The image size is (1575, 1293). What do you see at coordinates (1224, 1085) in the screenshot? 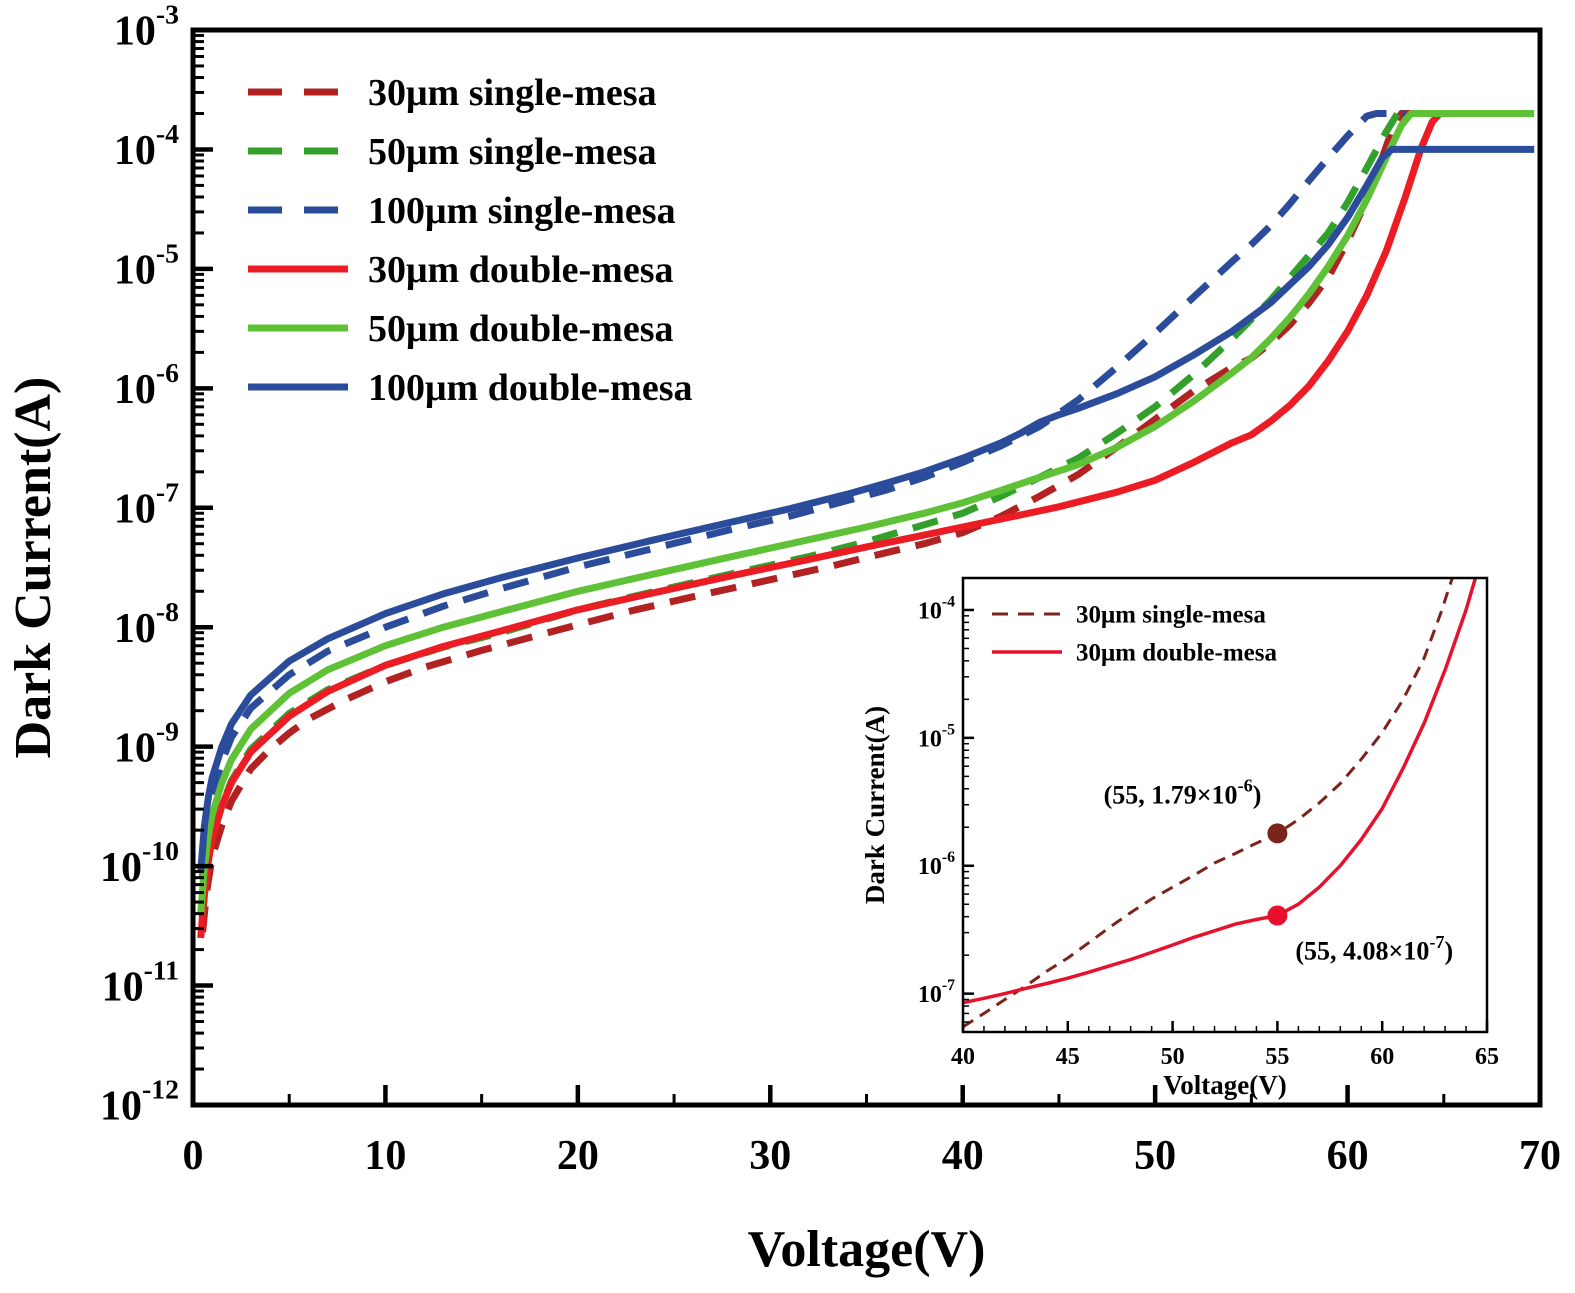
I see `inset-plot-x-axis-title: Voltage(V)` at bounding box center [1224, 1085].